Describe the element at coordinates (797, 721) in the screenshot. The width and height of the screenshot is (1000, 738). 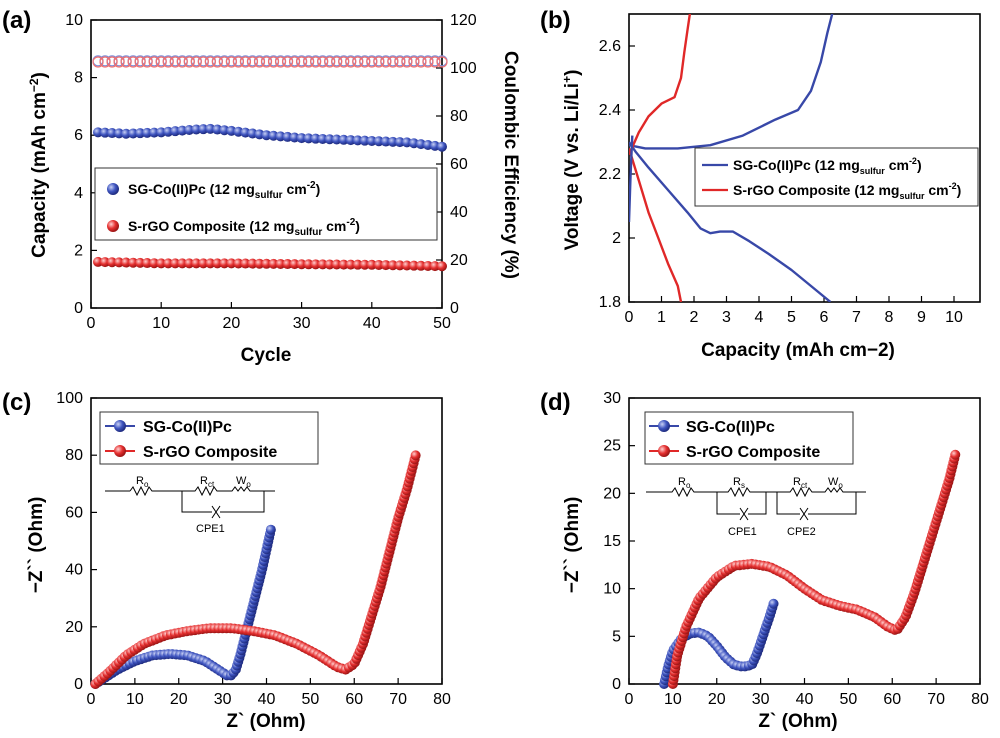
I see `panel-d-xlabel: Z` (Ohm)` at that location.